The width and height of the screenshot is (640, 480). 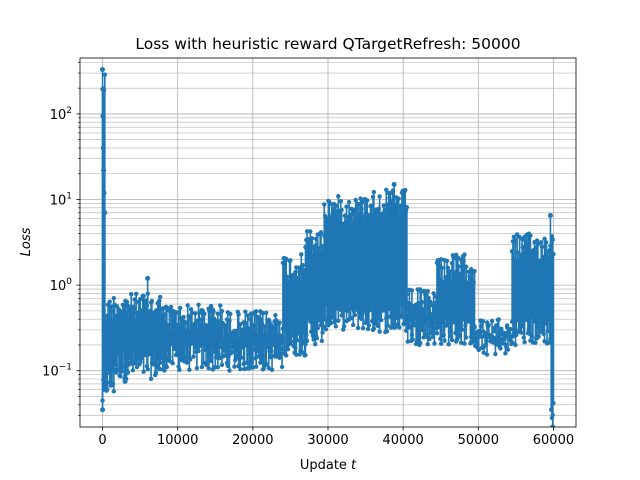 What do you see at coordinates (61, 114) in the screenshot?
I see `y-tick-label: 10²` at bounding box center [61, 114].